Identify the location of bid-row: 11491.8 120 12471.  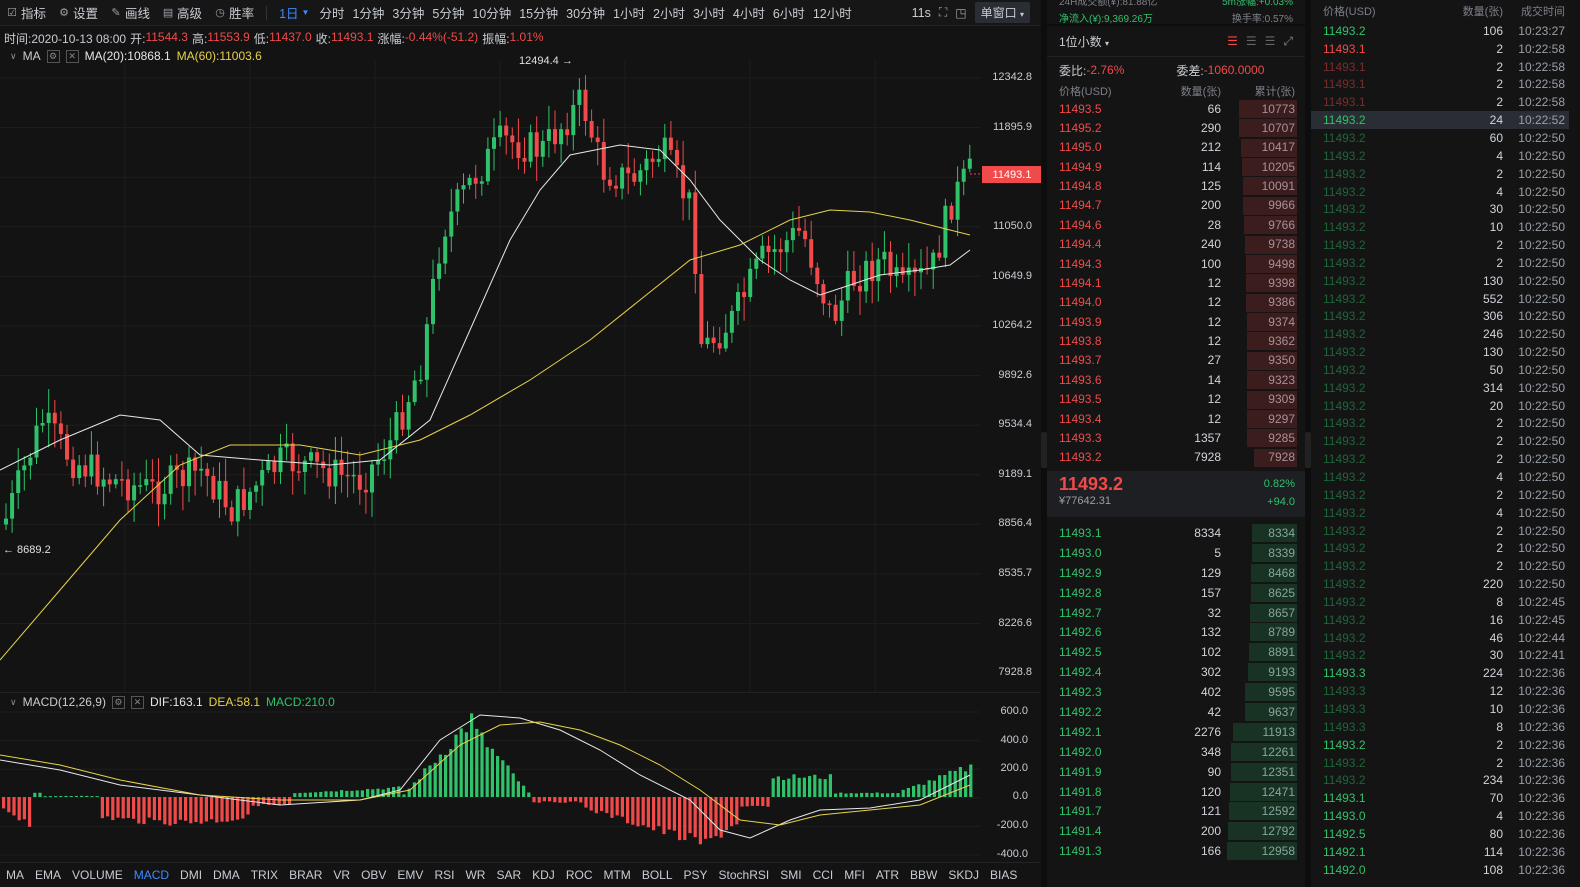
(1176, 792).